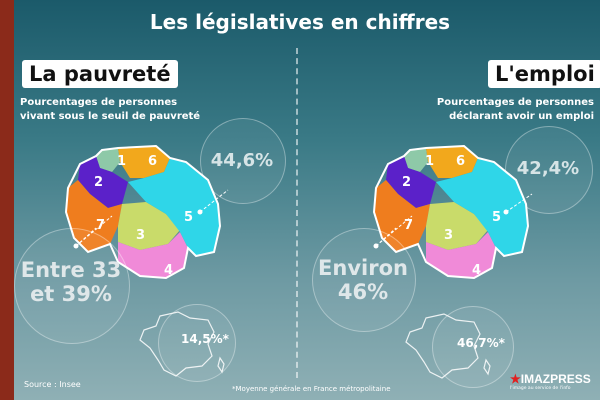  Describe the element at coordinates (548, 168) in the screenshot. I see `right-region5-value: 42,4%` at that location.